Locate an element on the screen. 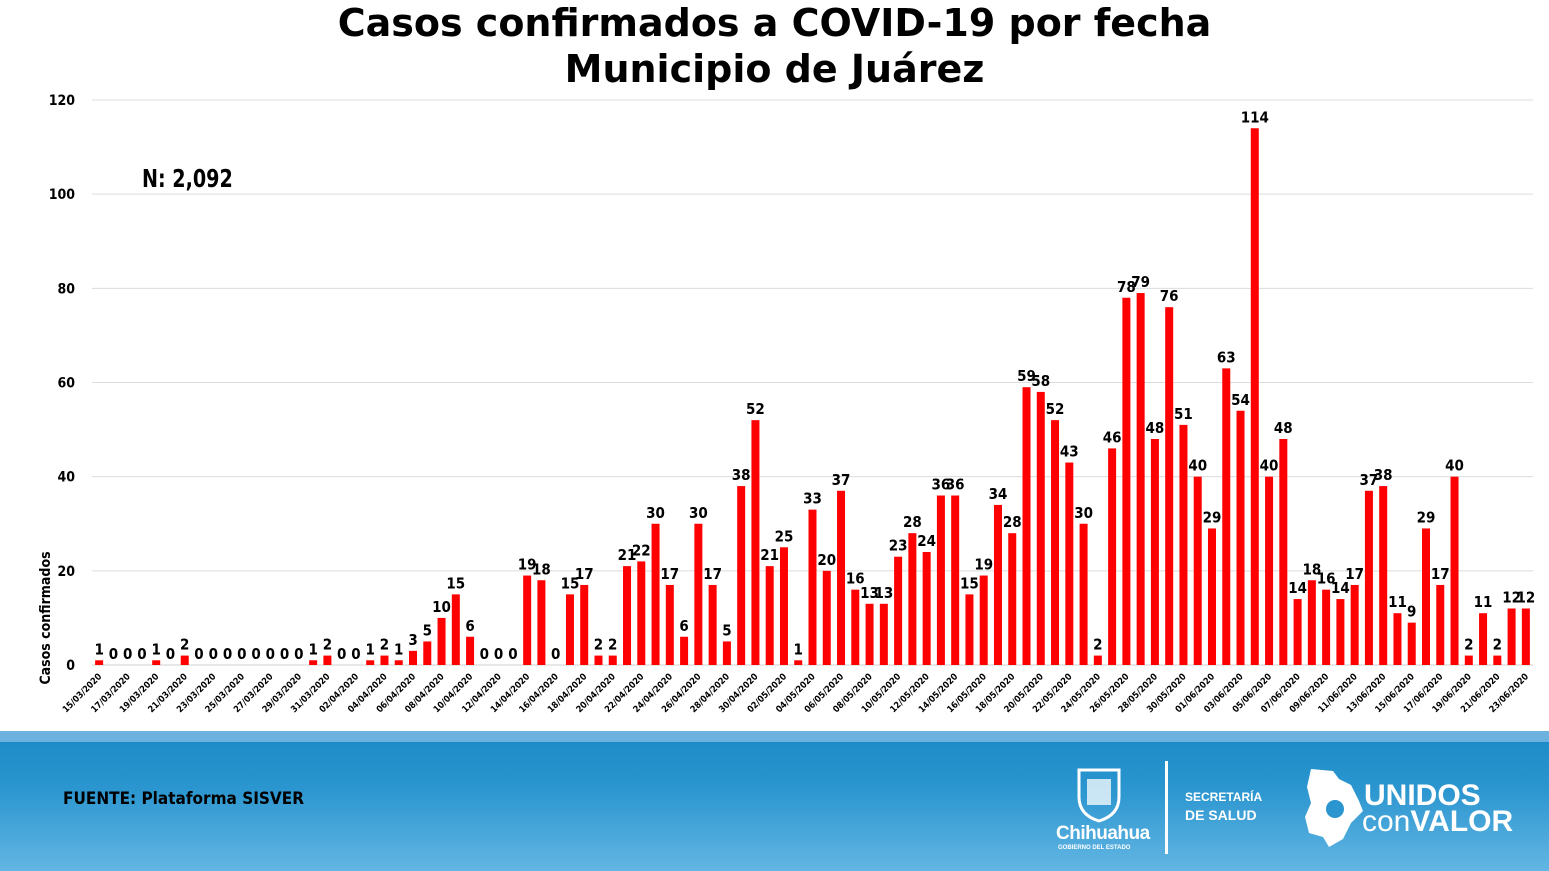 Image resolution: width=1549 pixels, height=871 pixels. value-label: 37 is located at coordinates (841, 480).